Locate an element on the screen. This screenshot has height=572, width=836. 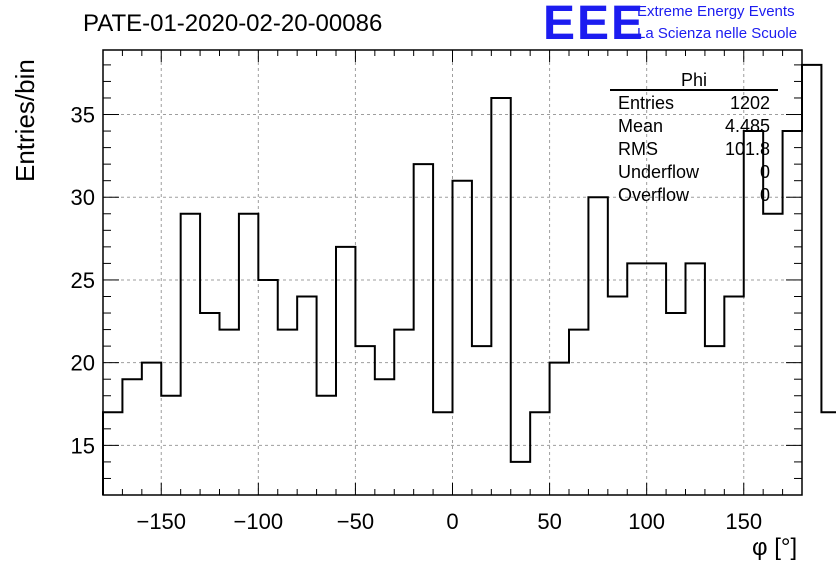
stats-row-entries: Entries 1202 is located at coordinates (694, 104).